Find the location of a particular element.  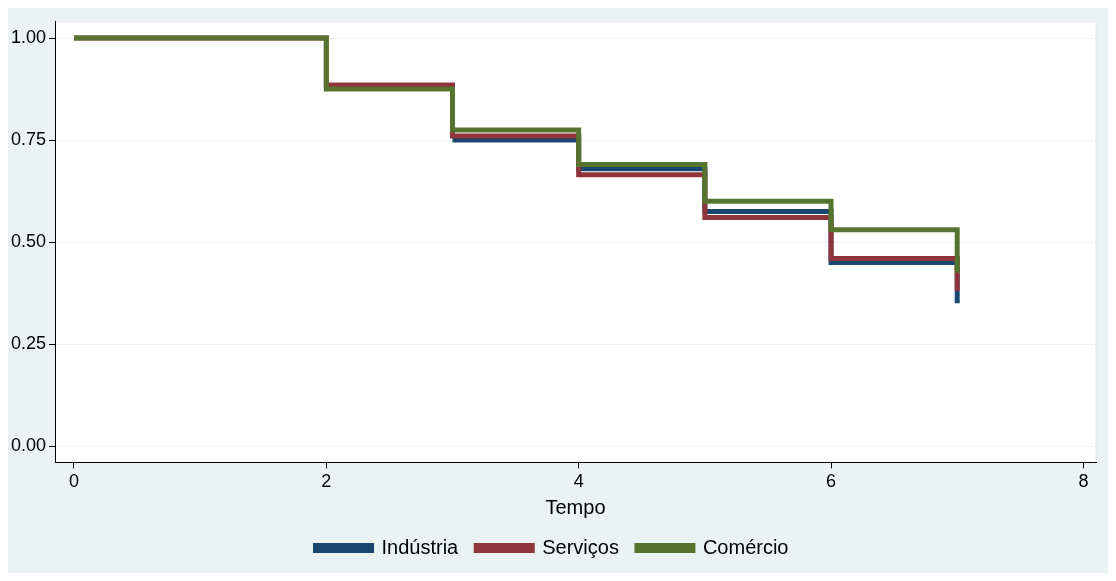

y-tick-label: 1.00 is located at coordinates (28, 37).